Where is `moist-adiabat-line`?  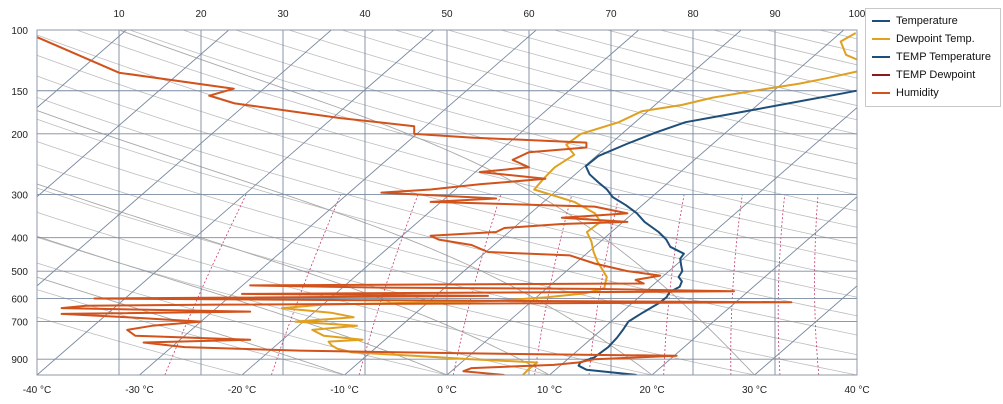
moist-adiabat-line is located at coordinates (242, 305).